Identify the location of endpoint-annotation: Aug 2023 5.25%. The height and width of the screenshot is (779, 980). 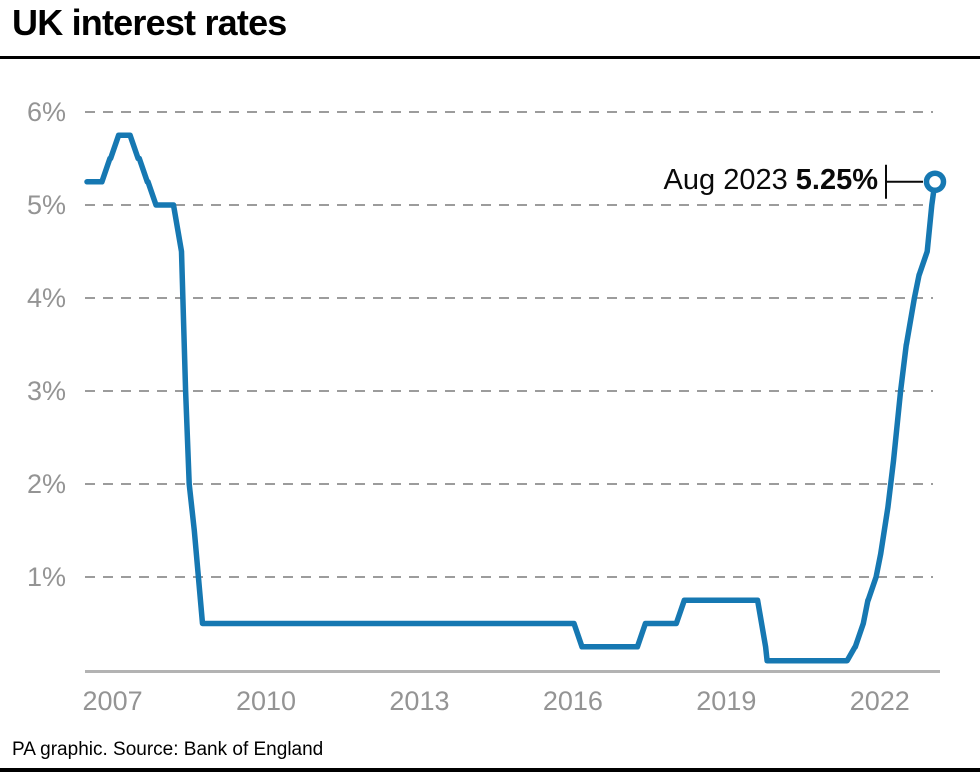
(771, 180).